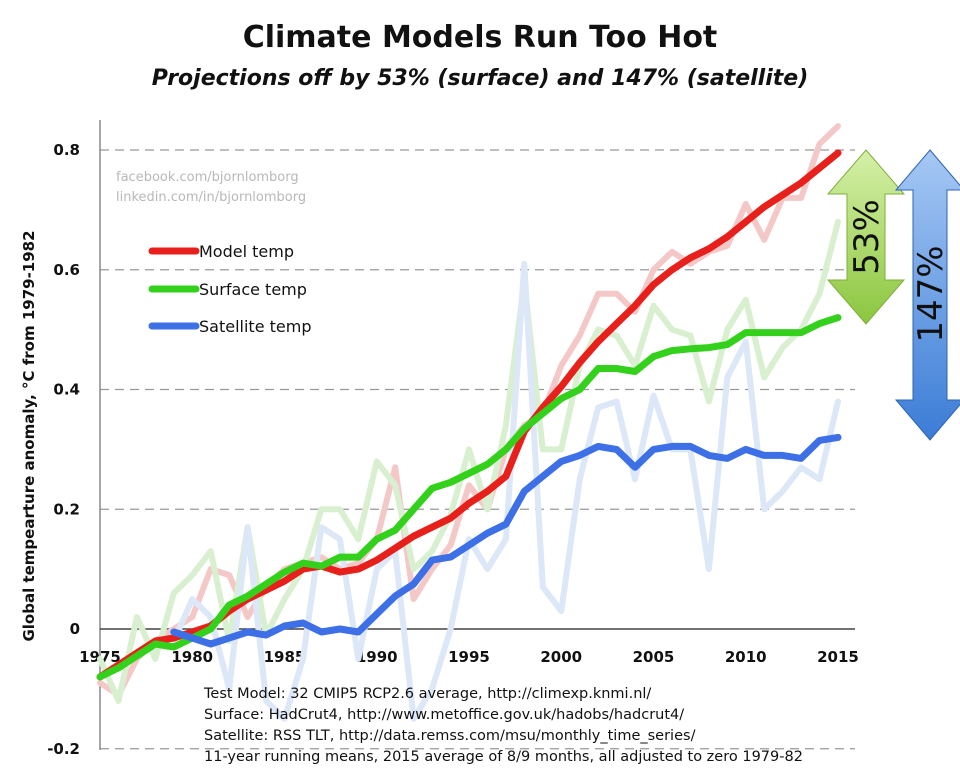 The height and width of the screenshot is (777, 960). What do you see at coordinates (255, 326) in the screenshot?
I see `legend-label-satellite: Satellite temp` at bounding box center [255, 326].